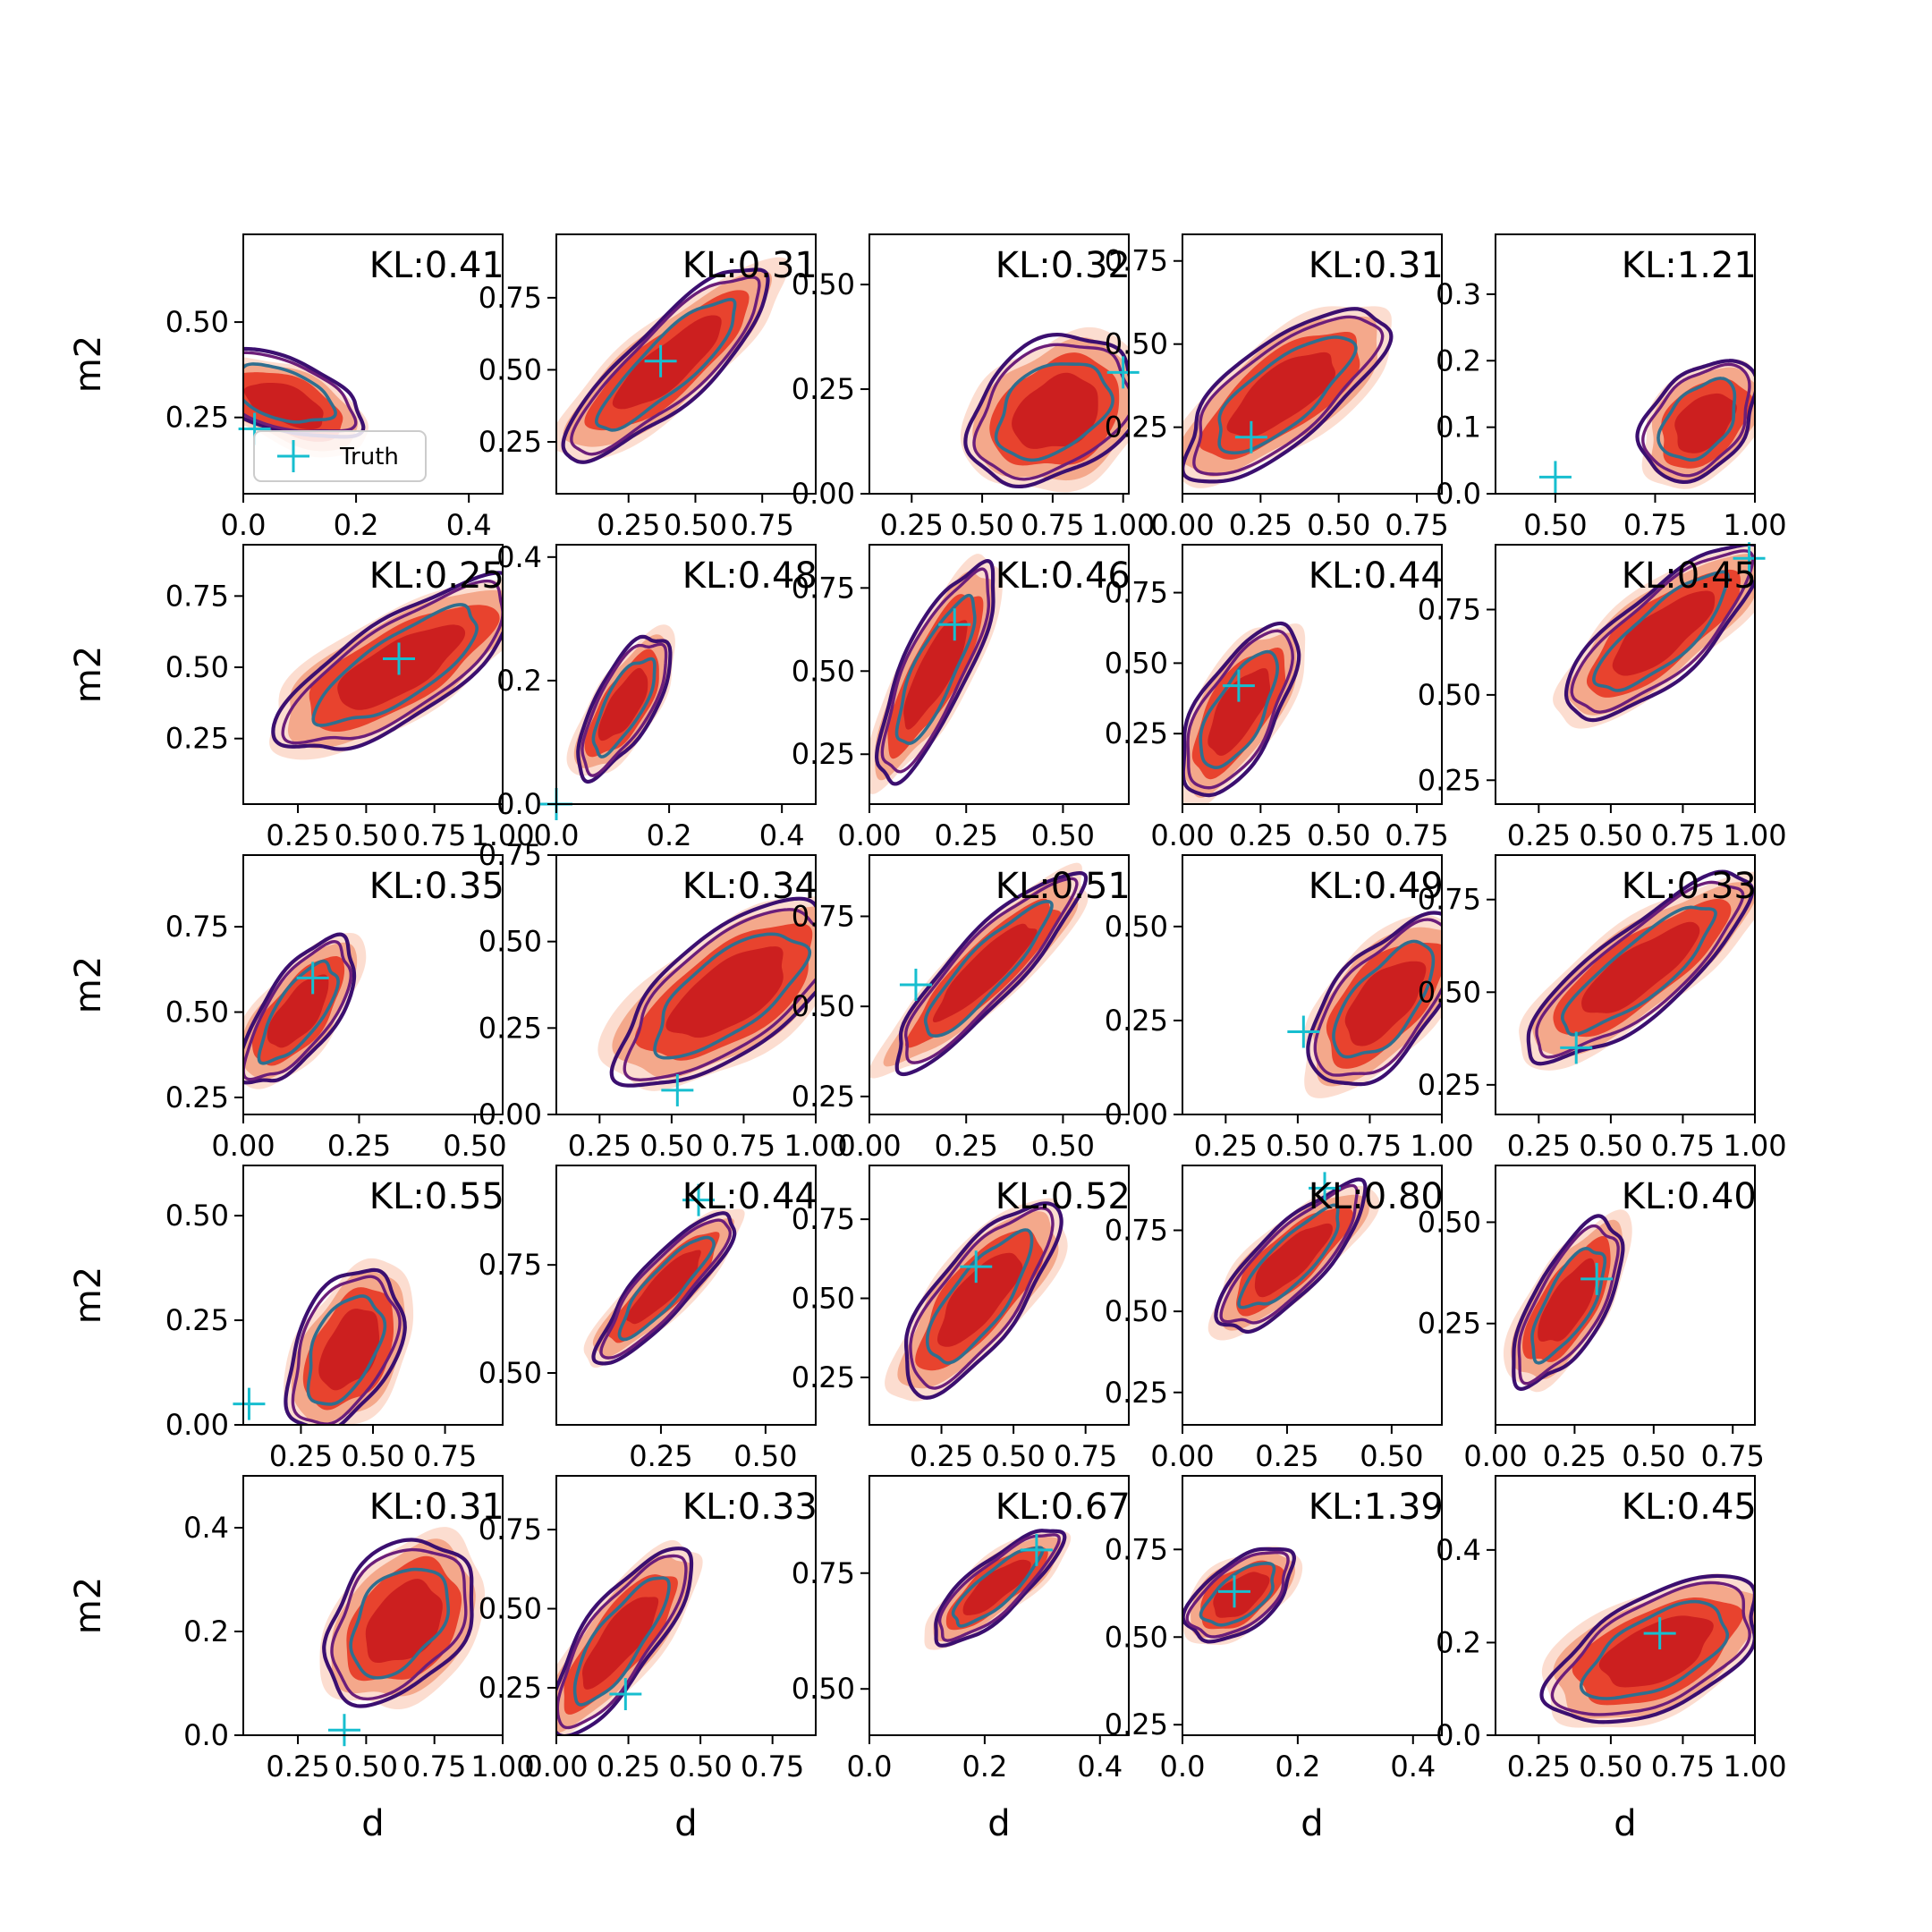 The image size is (1932, 1932). Describe the element at coordinates (1689, 576) in the screenshot. I see `kl-title: KL:0.45` at that location.